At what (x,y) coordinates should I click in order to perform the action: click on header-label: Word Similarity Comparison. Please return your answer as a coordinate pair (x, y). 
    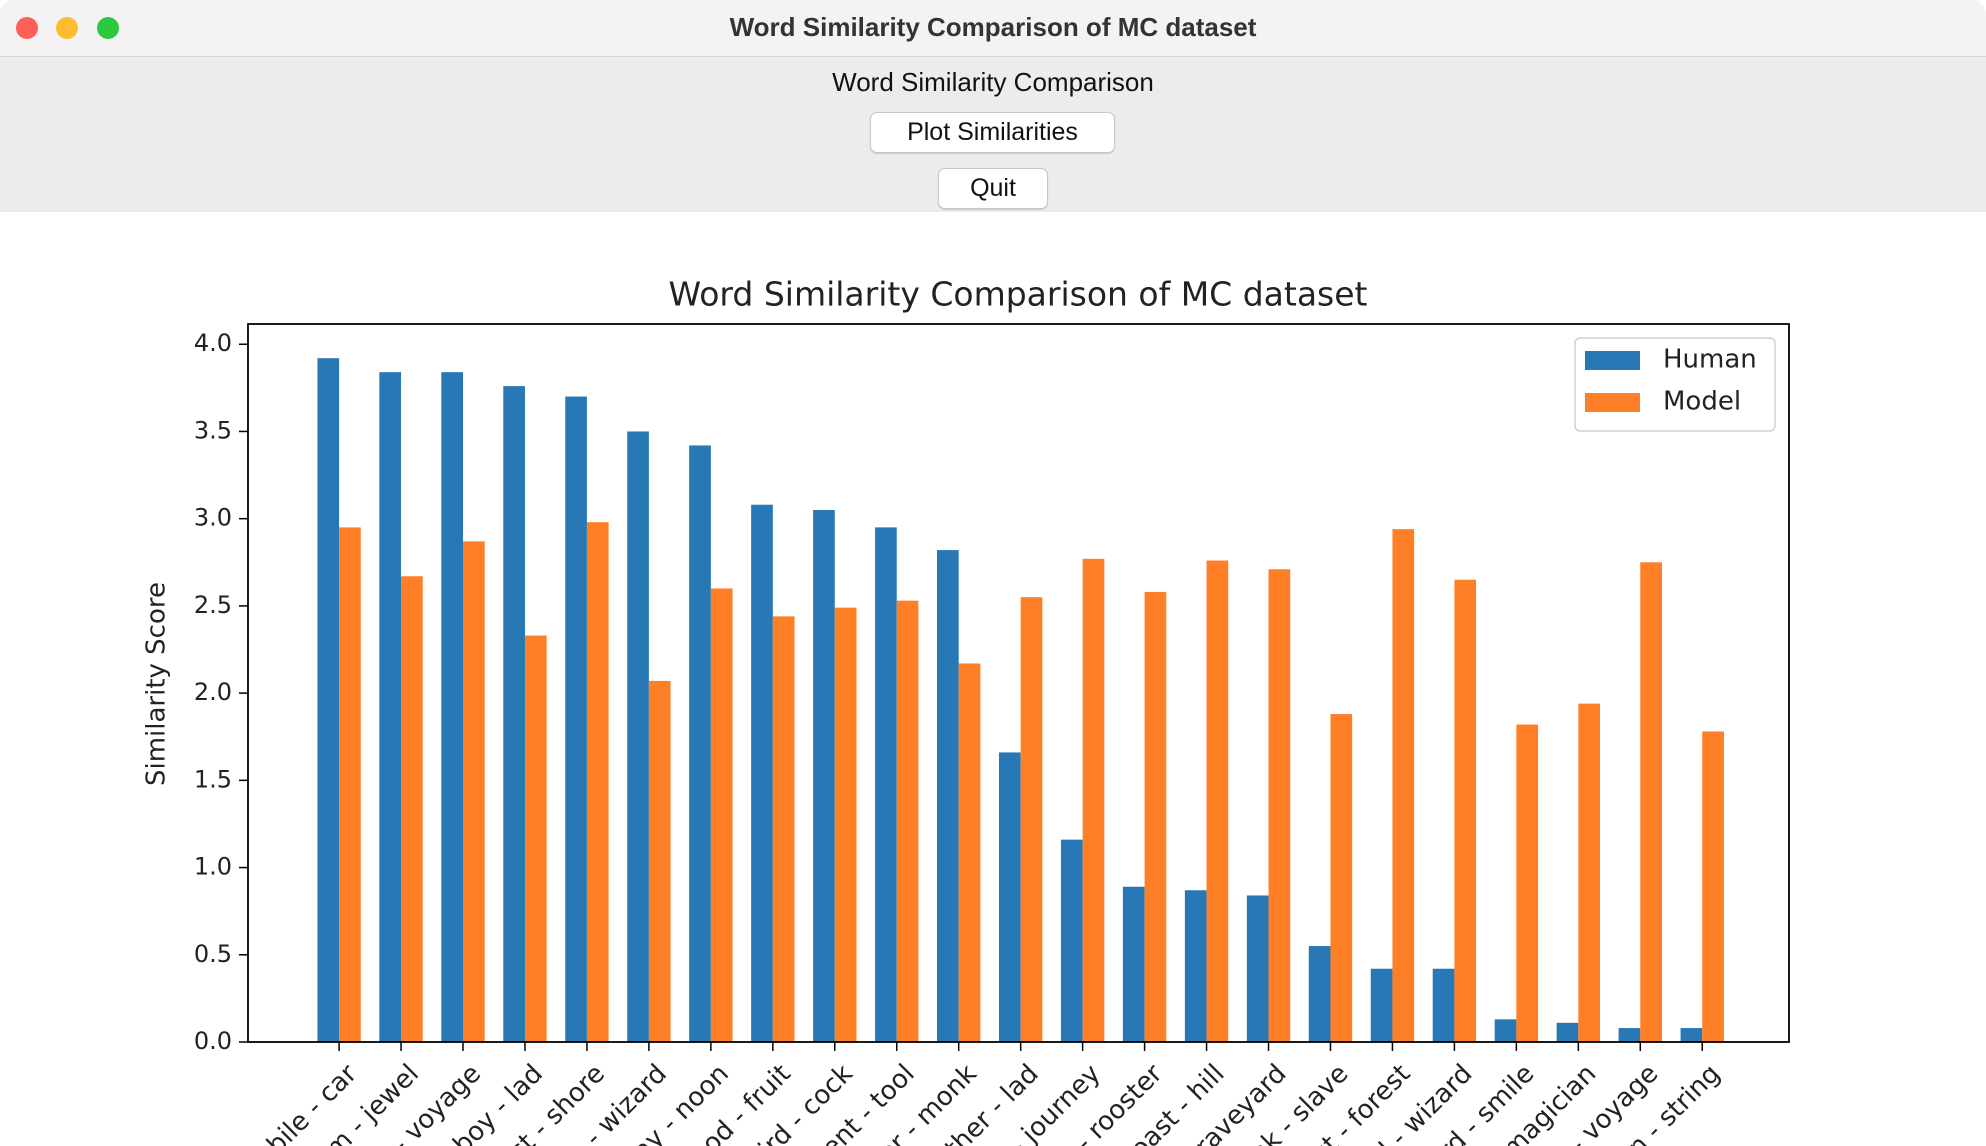
    Looking at the image, I should click on (993, 82).